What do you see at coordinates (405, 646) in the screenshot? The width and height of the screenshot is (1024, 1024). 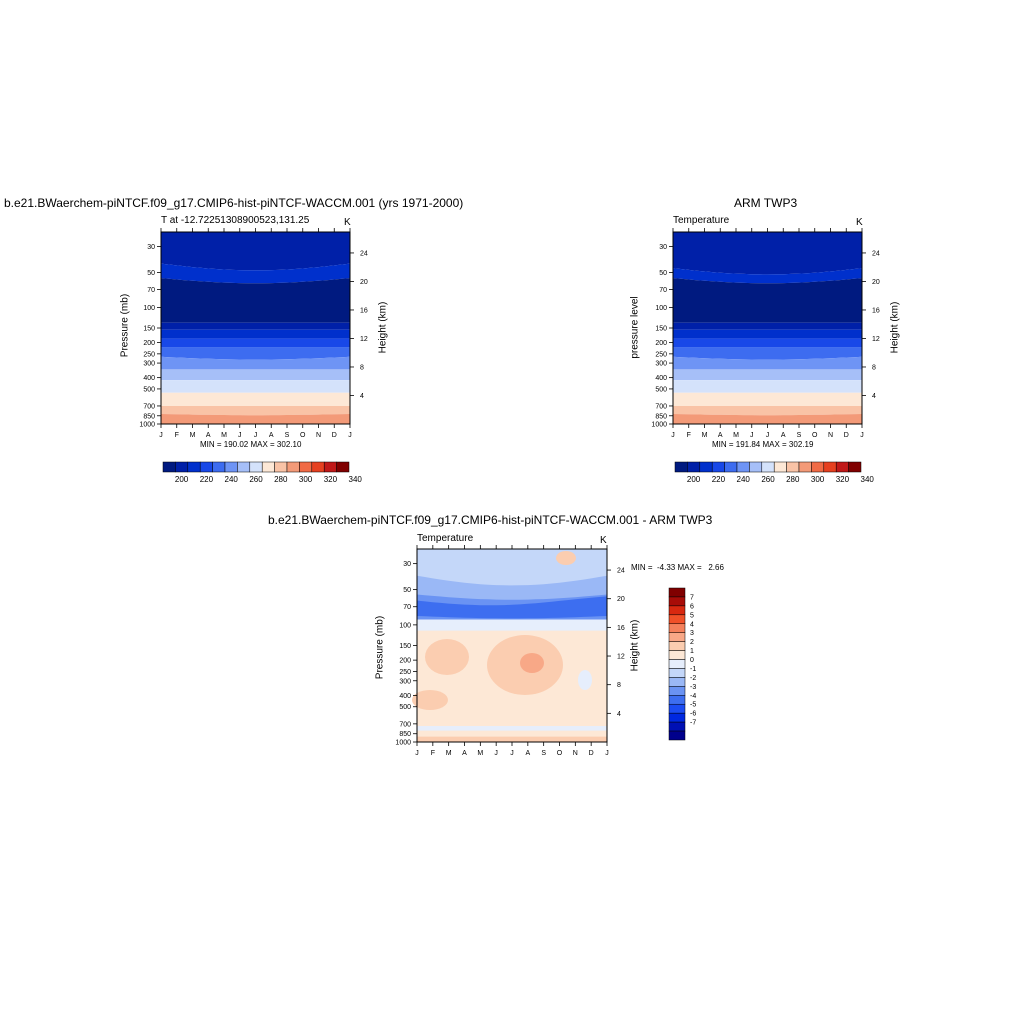 I see `diff-y-tick-label: 150` at bounding box center [405, 646].